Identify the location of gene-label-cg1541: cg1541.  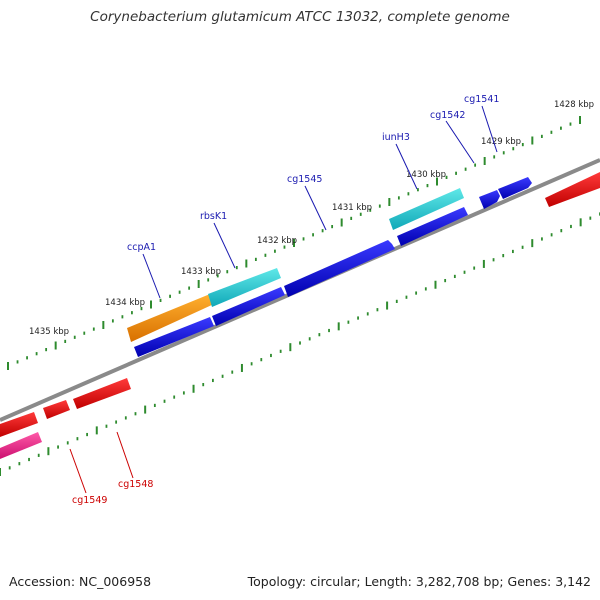
(481, 99).